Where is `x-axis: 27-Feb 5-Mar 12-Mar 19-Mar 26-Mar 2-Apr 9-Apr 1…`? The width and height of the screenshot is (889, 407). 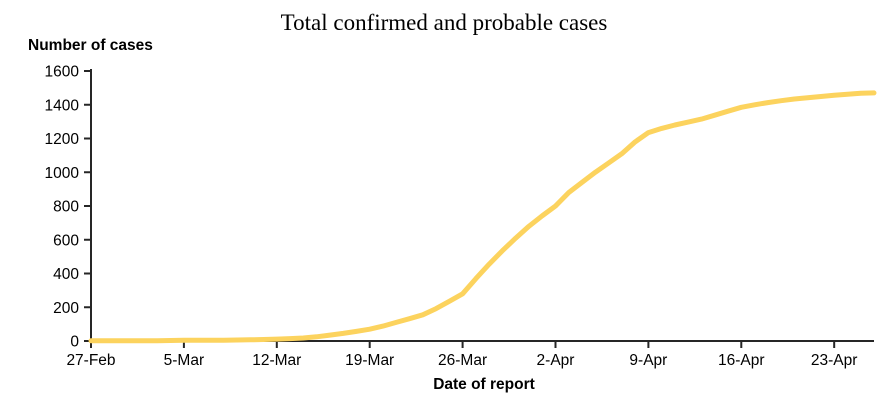 x-axis: 27-Feb 5-Mar 12-Mar 19-Mar 26-Mar 2-Apr 9-Apr 1… is located at coordinates (470, 354).